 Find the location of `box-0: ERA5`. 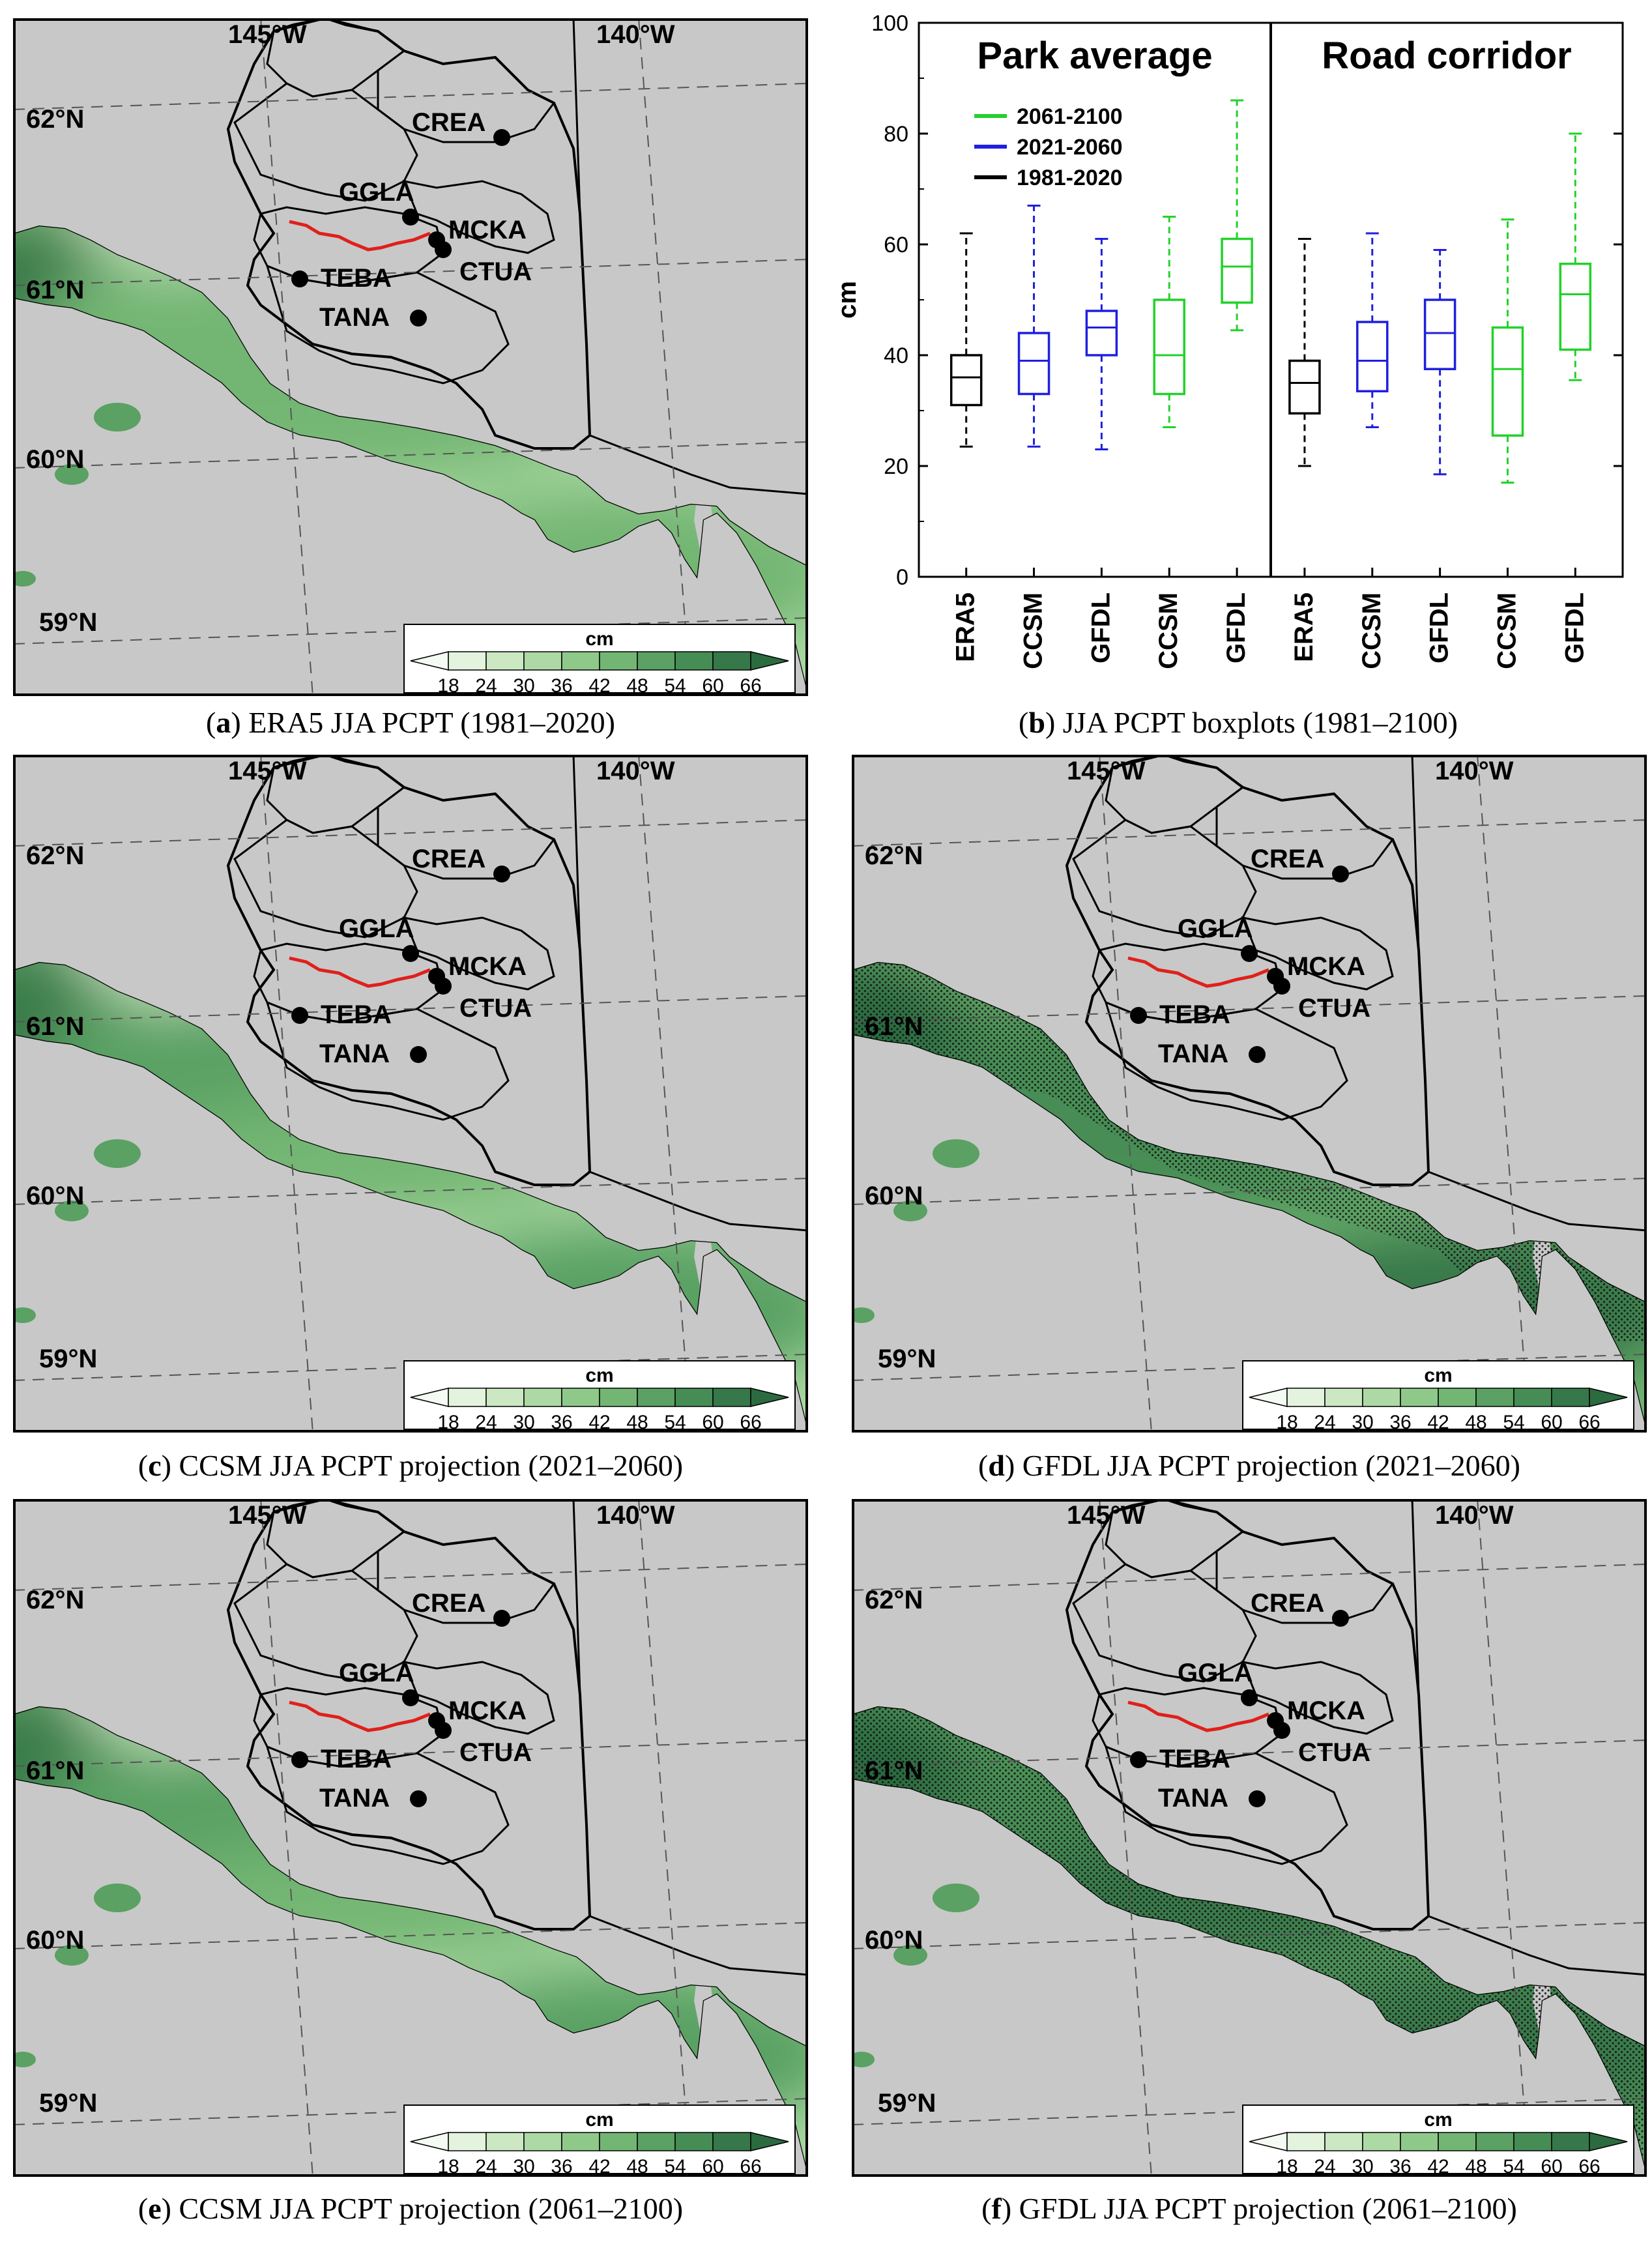

box-0: ERA5 is located at coordinates (966, 447).